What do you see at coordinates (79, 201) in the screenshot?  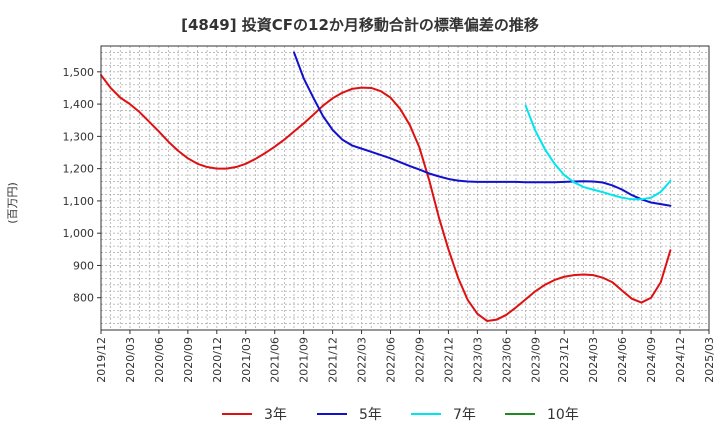 I see `y-tick-label: 1,100` at bounding box center [79, 201].